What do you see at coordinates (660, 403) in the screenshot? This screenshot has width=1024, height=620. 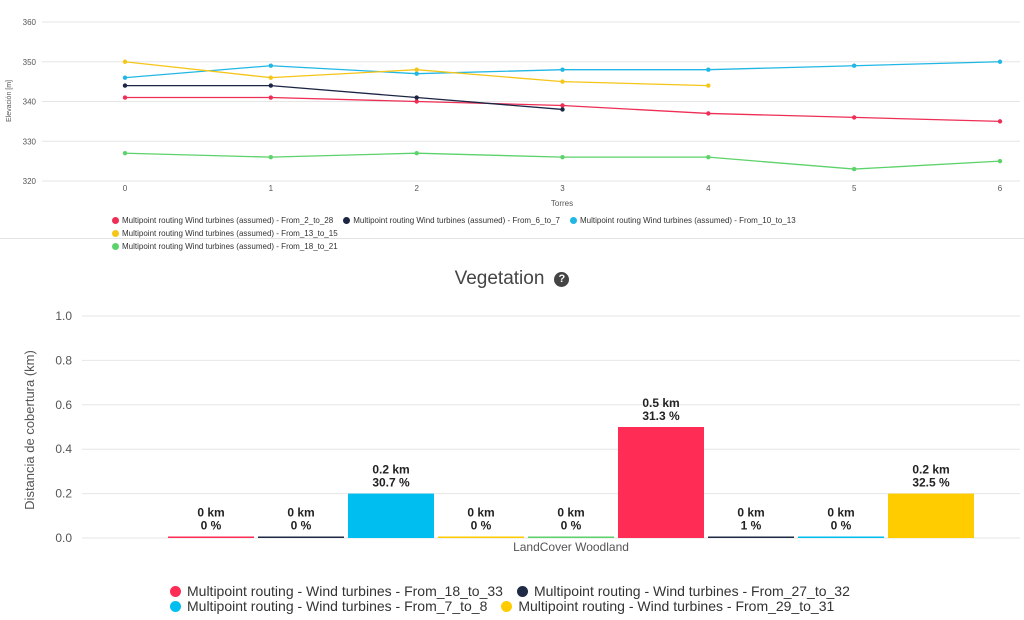 I see `bar-value-label: 0.5 km` at bounding box center [660, 403].